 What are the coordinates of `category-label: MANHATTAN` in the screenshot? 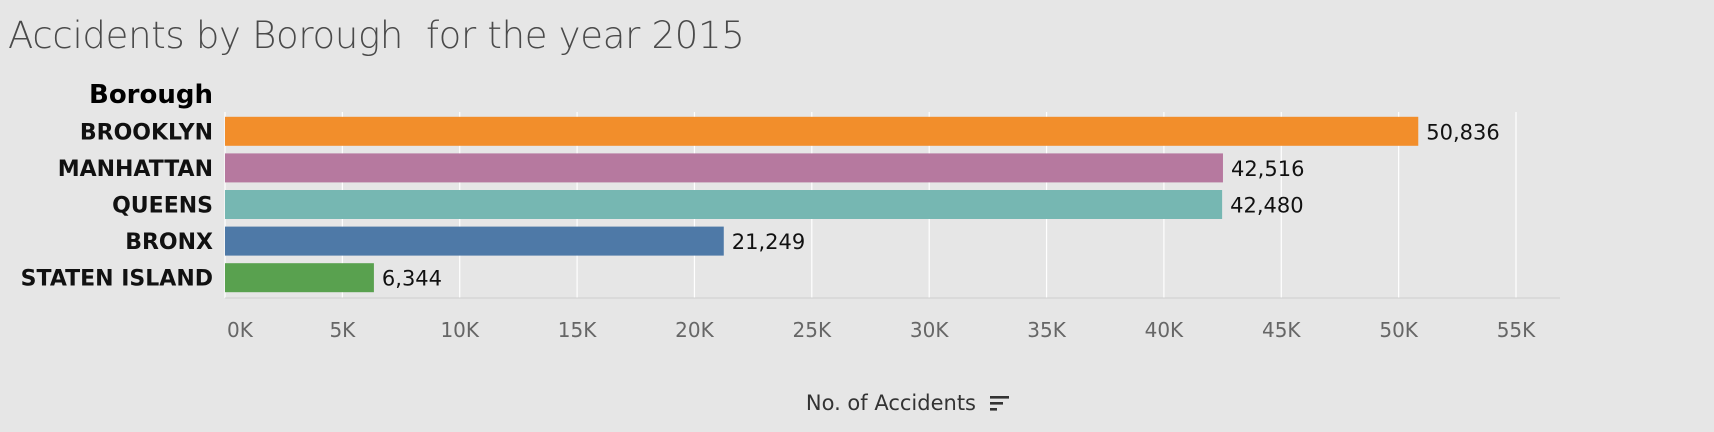 It's located at (135, 169).